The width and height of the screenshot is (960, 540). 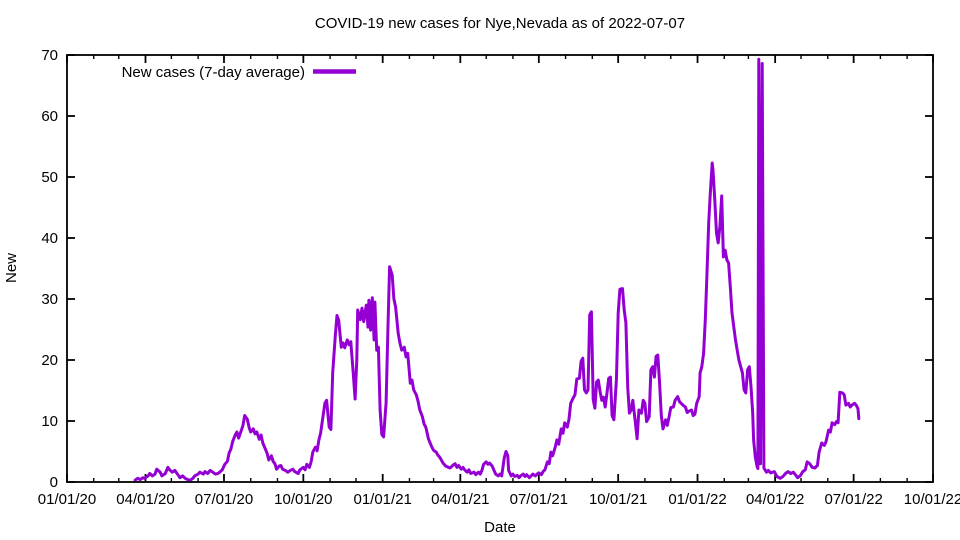 What do you see at coordinates (49, 55) in the screenshot?
I see `y-tick-label: 70` at bounding box center [49, 55].